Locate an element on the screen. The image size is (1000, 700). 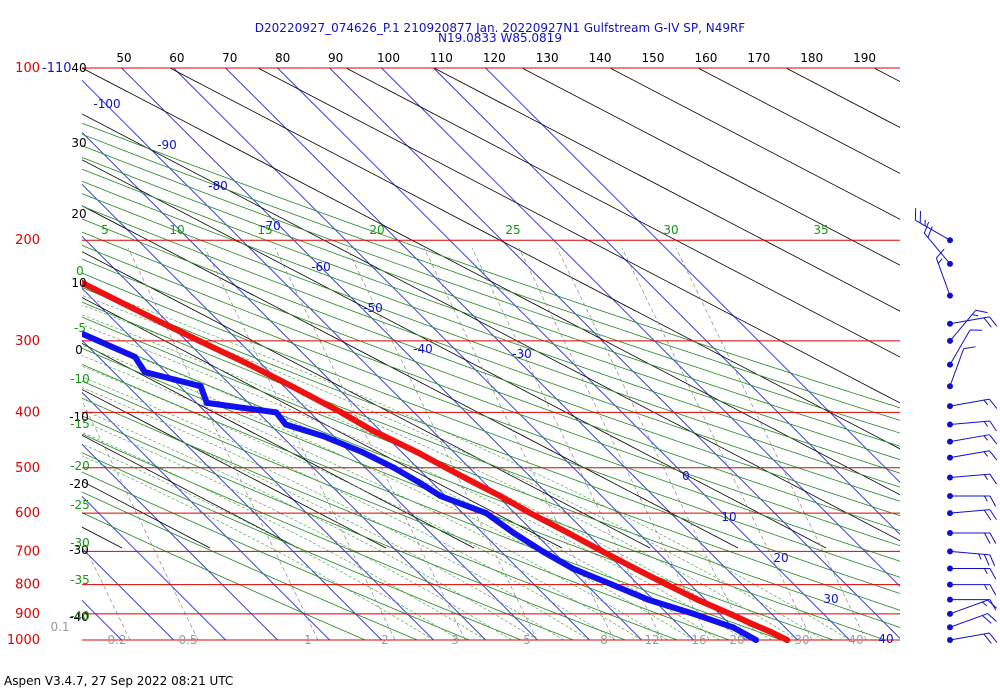
moist-adiabat-label: -15 is located at coordinates (80, 424).